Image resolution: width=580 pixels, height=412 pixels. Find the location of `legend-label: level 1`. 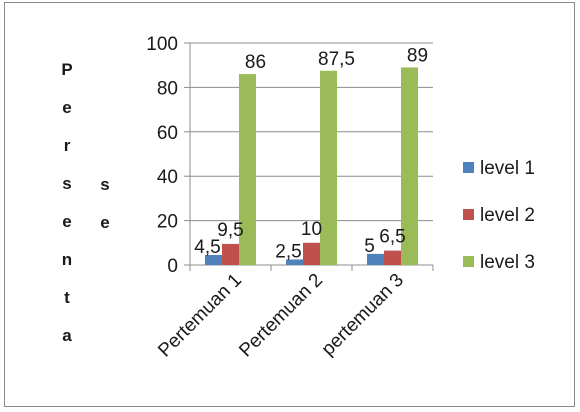

legend-label: level 1 is located at coordinates (507, 168).